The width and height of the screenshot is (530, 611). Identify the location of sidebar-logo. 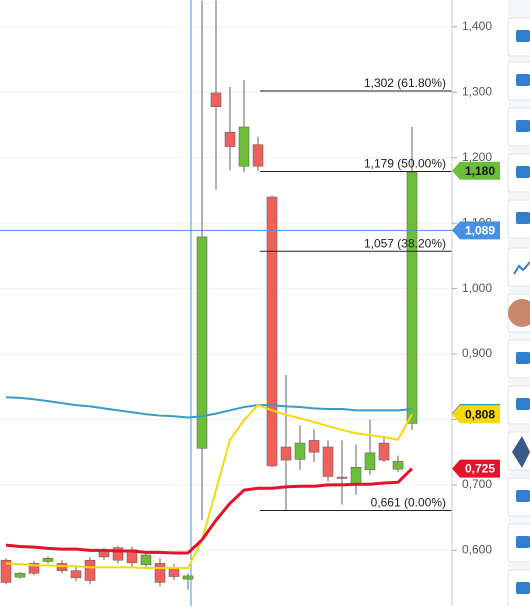
(521, 452).